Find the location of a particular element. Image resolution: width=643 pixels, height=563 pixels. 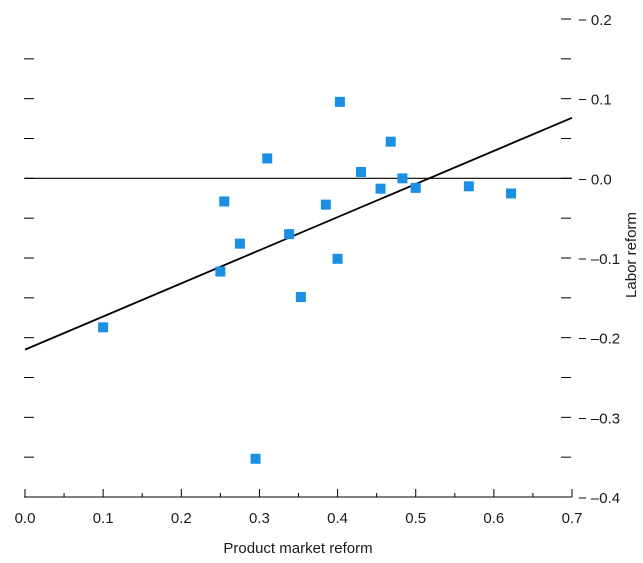

x-tick-label: 0.7 is located at coordinates (572, 518).